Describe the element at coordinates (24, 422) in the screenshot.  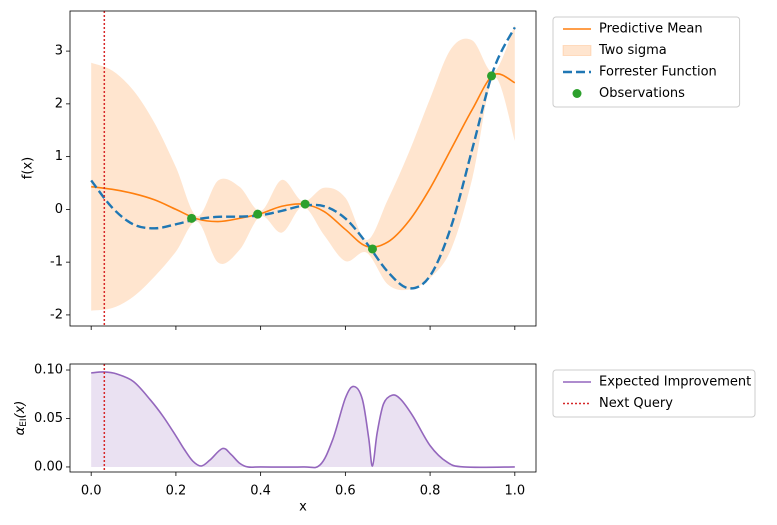
I see `y-label-part: EI` at that location.